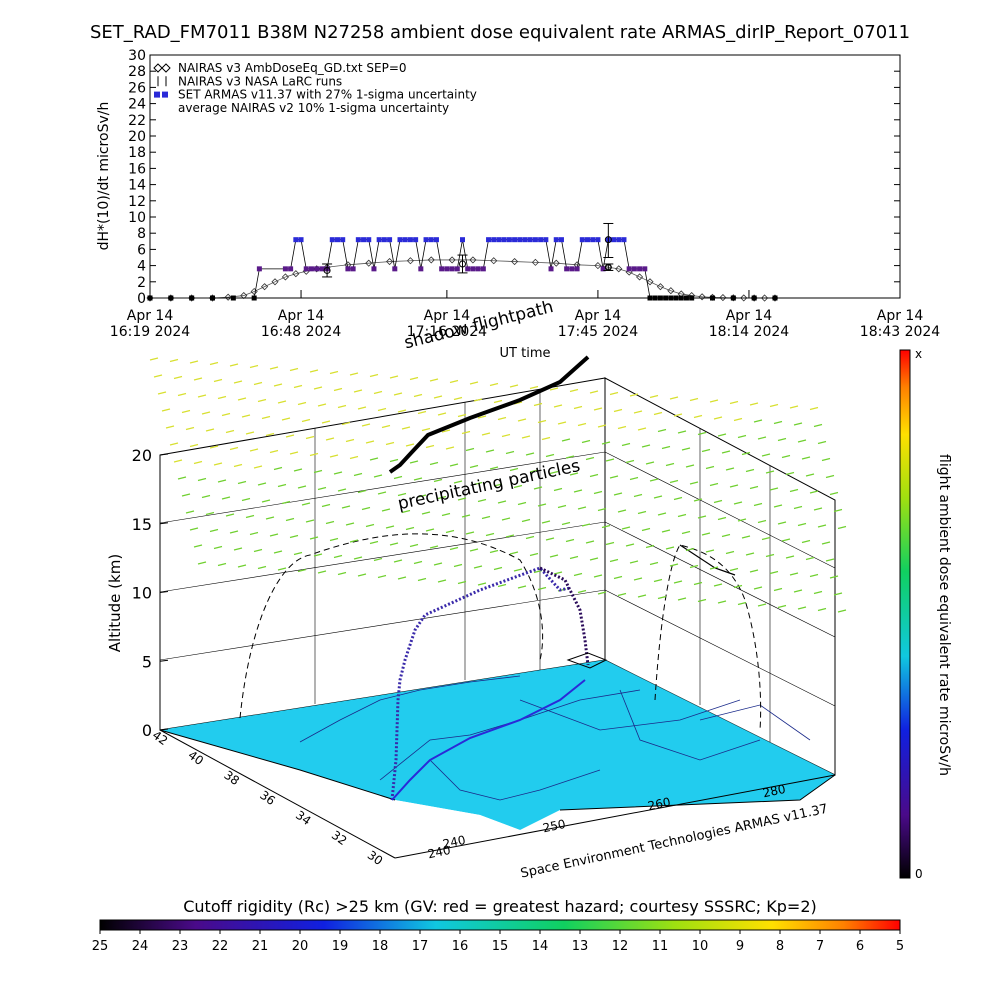  Describe the element at coordinates (260, 81) in the screenshot. I see `legend-label: NAIRAS v3 NASA LaRC runs` at that location.